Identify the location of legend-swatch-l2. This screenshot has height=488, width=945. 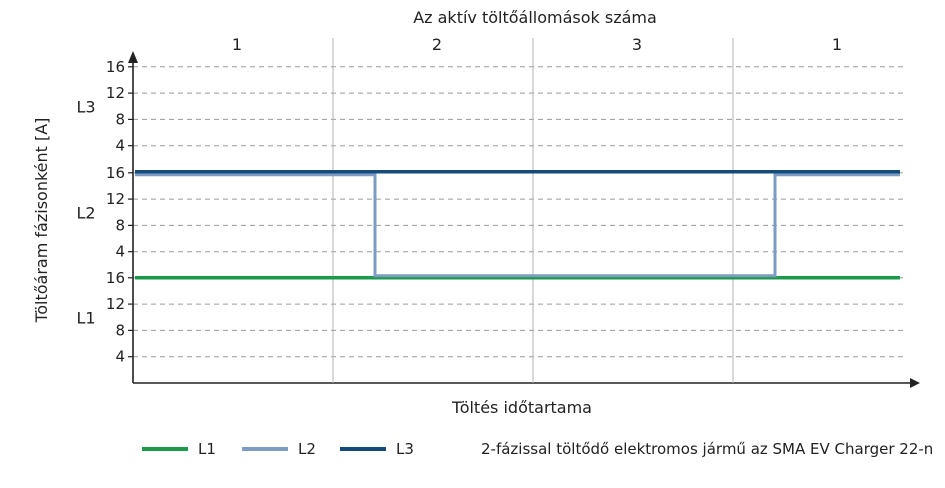
(265, 449).